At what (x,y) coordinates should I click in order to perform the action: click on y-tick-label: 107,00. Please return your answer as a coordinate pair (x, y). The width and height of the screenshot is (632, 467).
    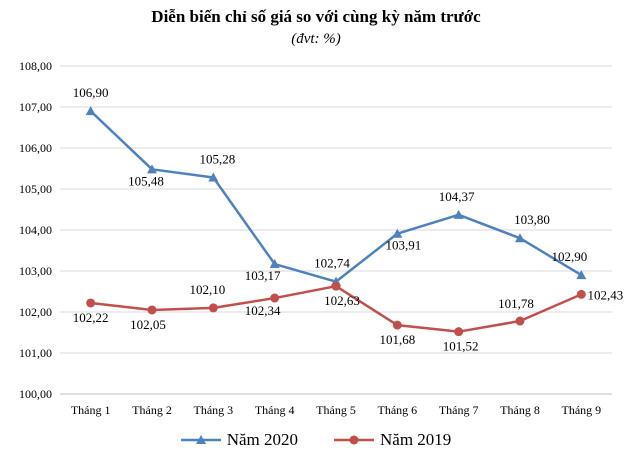
    Looking at the image, I should click on (35, 107).